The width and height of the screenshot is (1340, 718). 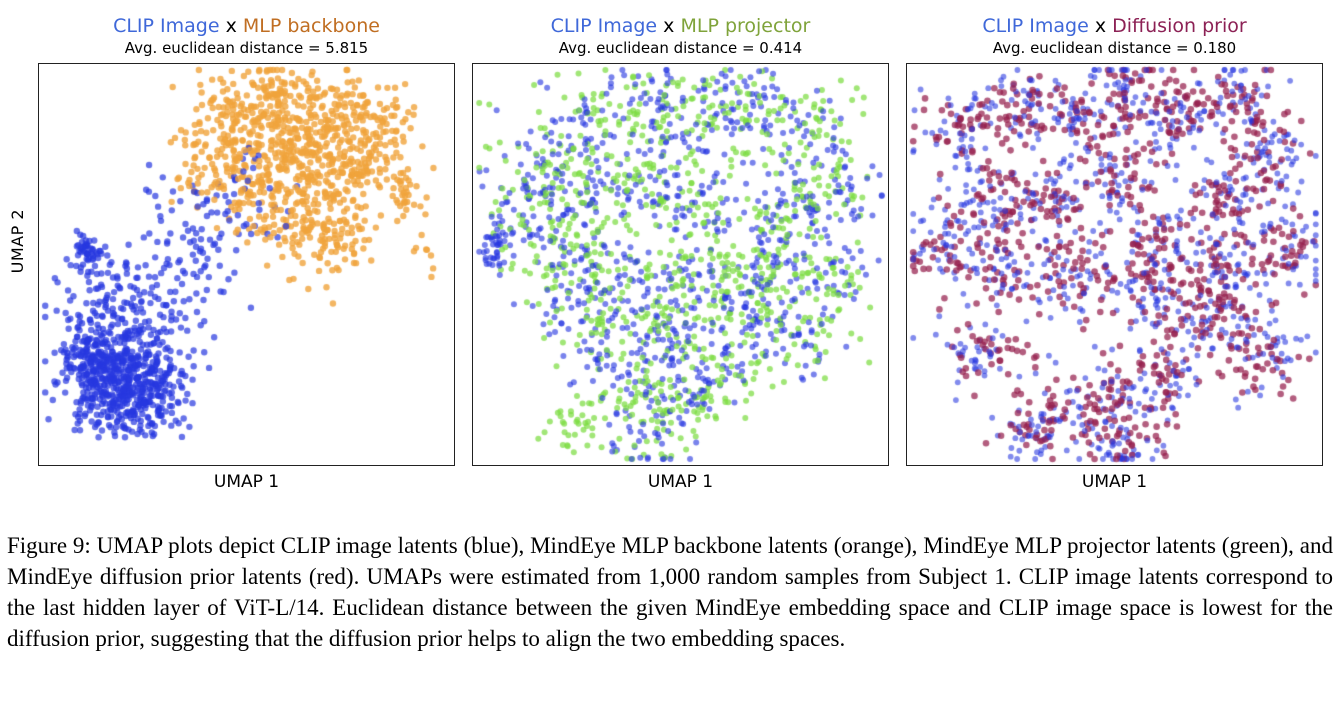 I want to click on panel-title: CLIP Image x MLP backbone, so click(x=246, y=26).